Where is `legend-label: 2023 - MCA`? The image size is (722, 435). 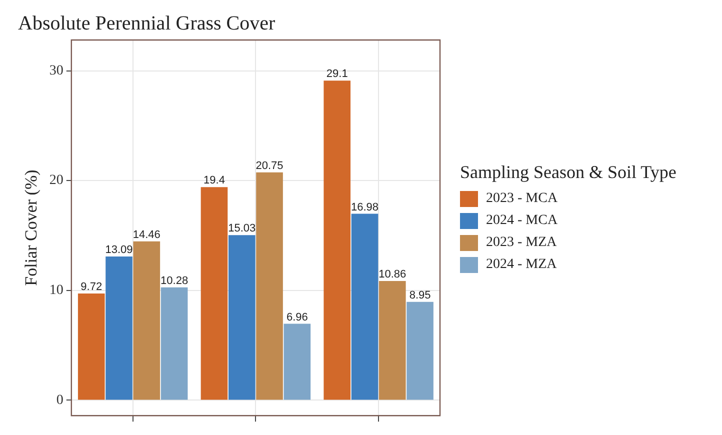 legend-label: 2023 - MCA is located at coordinates (522, 198).